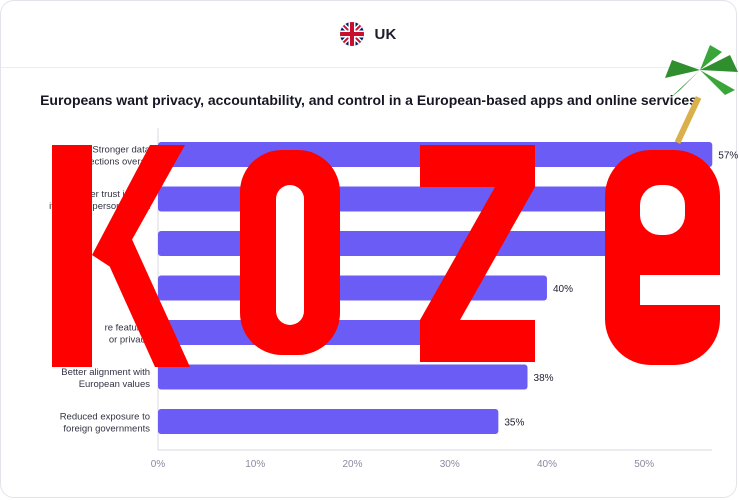 The image size is (739, 500). What do you see at coordinates (144, 289) in the screenshot?
I see `category-label: Su` at bounding box center [144, 289].